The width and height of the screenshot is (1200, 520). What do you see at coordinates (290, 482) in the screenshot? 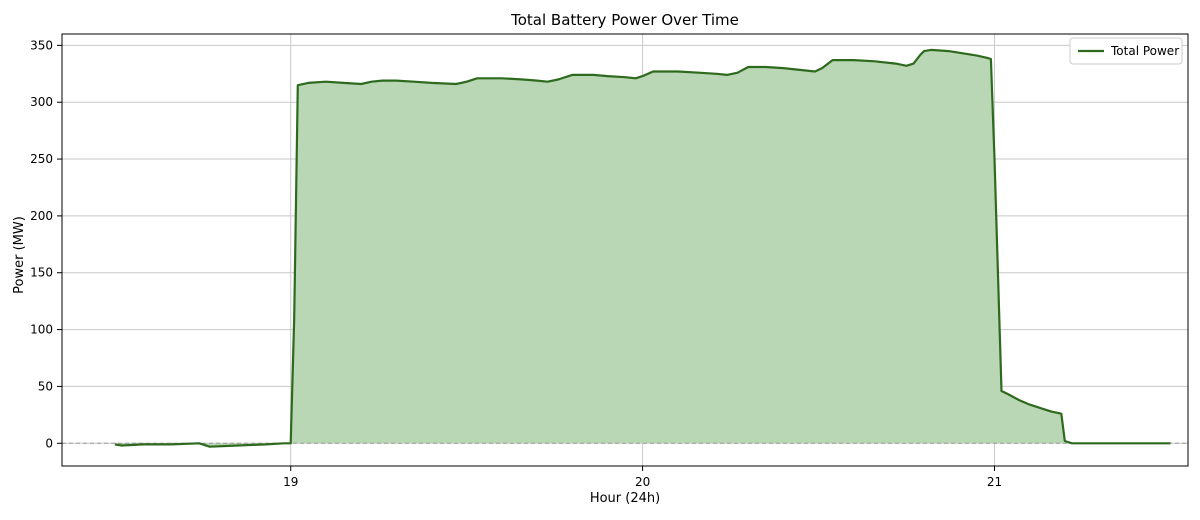
I see `x-tick-label: 19` at bounding box center [290, 482].